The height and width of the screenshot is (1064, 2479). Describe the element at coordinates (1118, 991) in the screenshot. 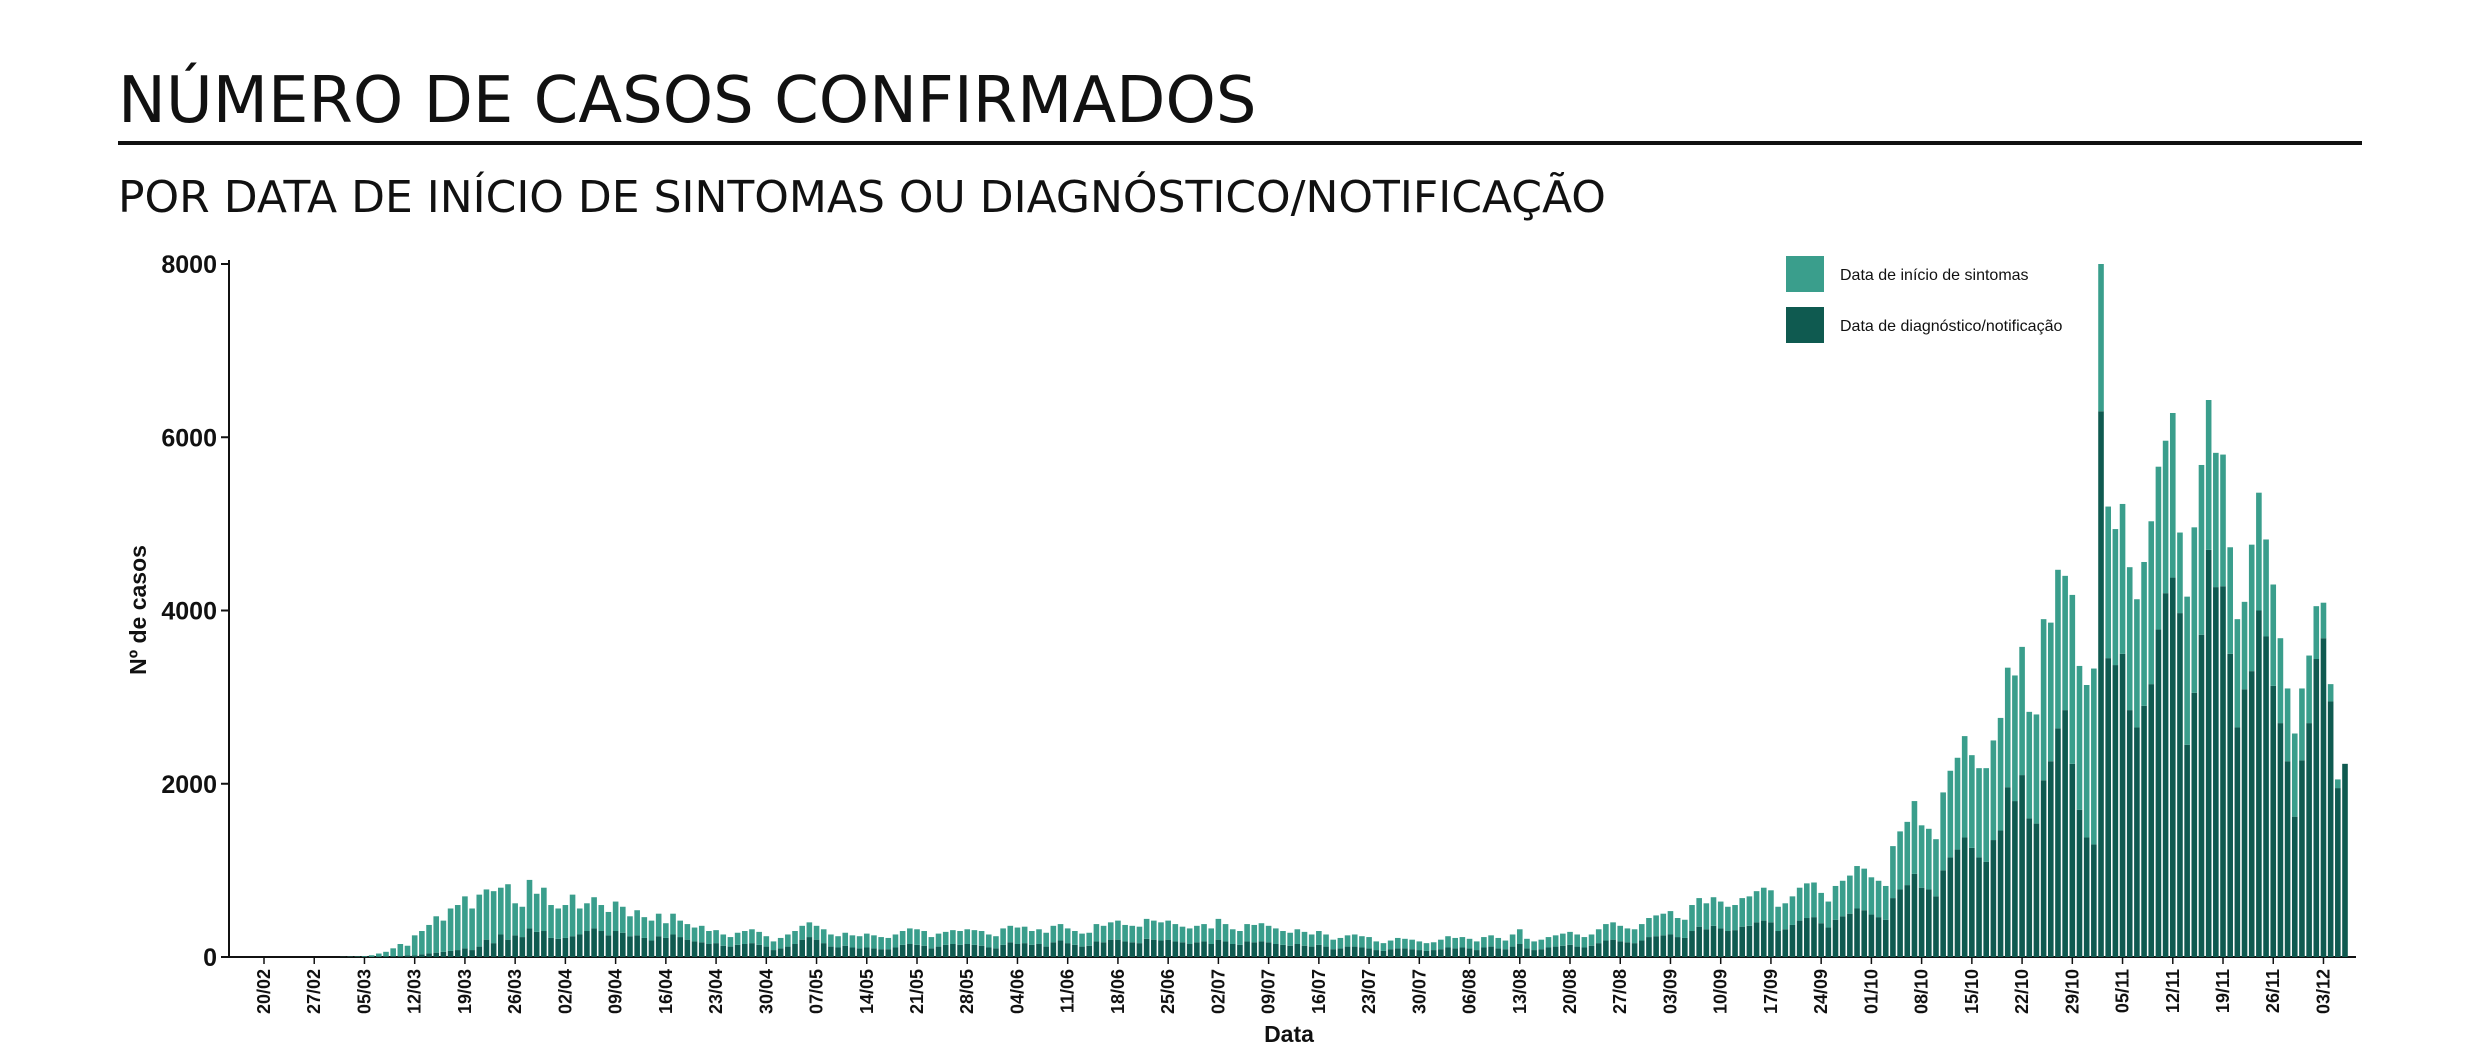

I see `x-tick-label: 18/06` at that location.